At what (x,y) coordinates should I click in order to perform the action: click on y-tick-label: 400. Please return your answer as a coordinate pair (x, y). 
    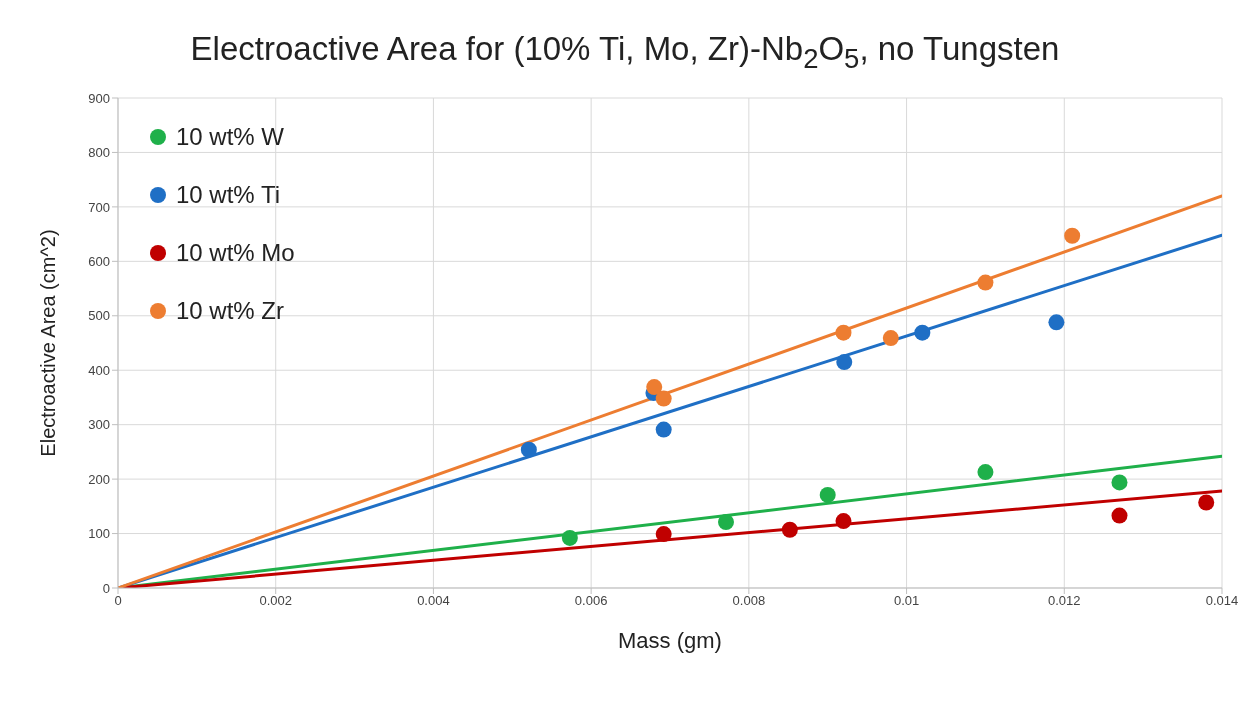
    Looking at the image, I should click on (99, 370).